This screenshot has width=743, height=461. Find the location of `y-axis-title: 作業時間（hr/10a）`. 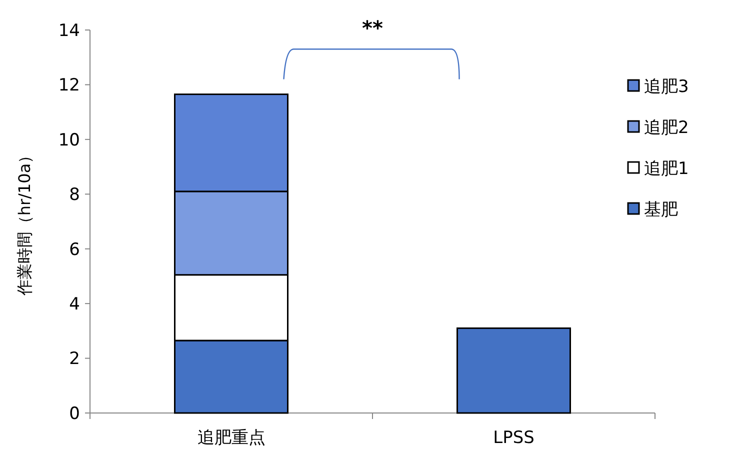

y-axis-title: 作業時間（hr/10a） is located at coordinates (24, 222).